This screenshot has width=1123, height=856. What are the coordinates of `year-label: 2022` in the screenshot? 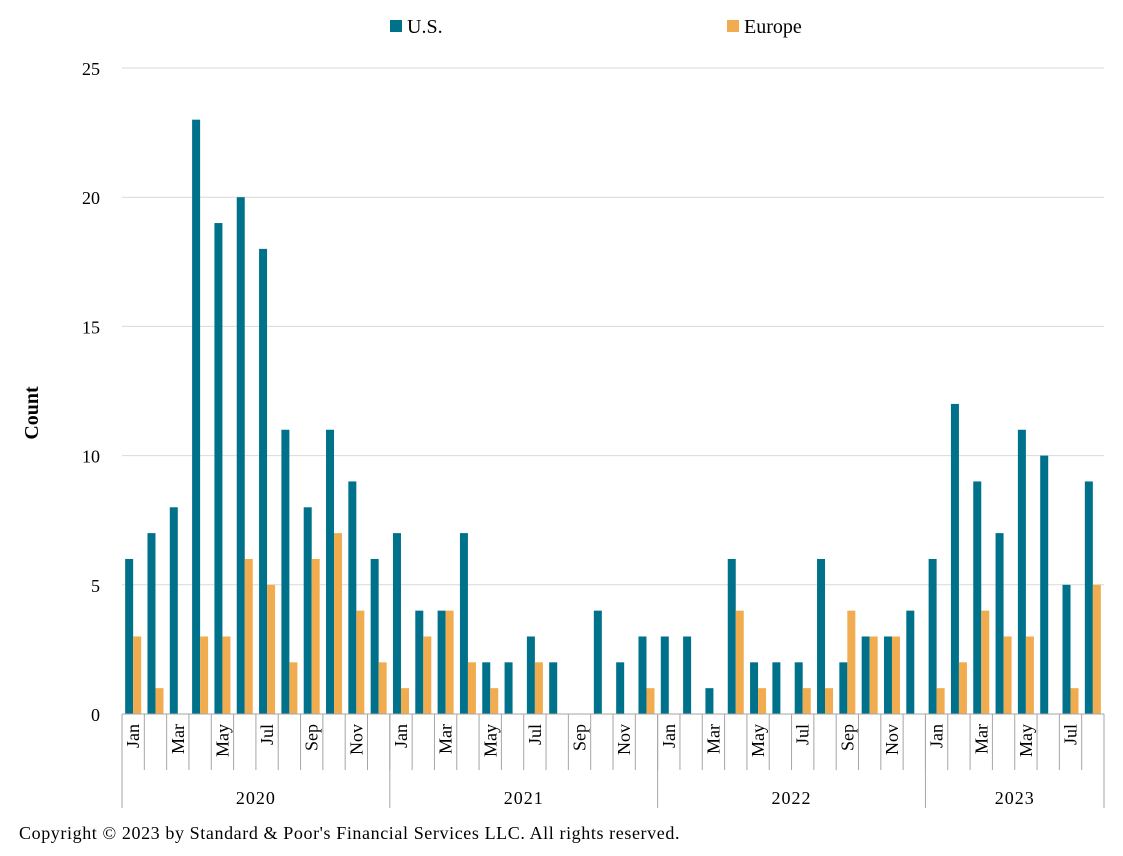 It's located at (792, 798).